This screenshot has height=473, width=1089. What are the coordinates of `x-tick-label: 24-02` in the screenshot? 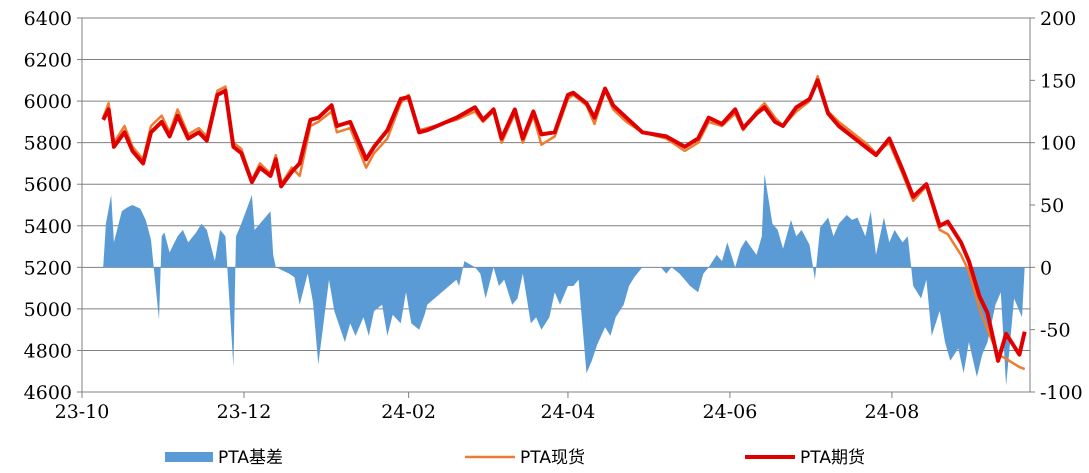 It's located at (408, 412).